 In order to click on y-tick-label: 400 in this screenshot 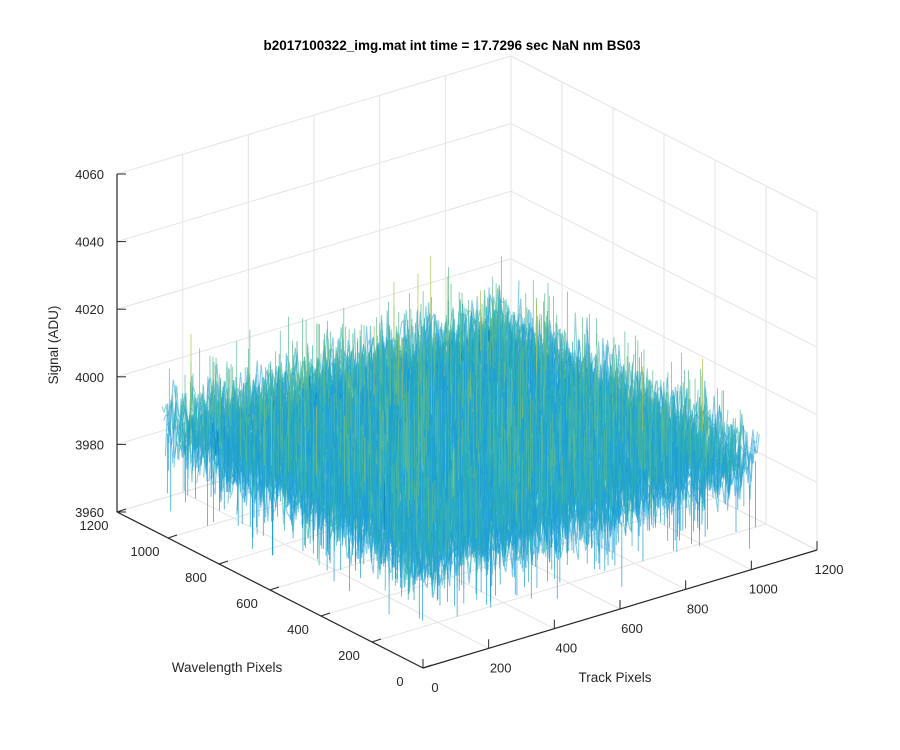, I will do `click(298, 629)`.